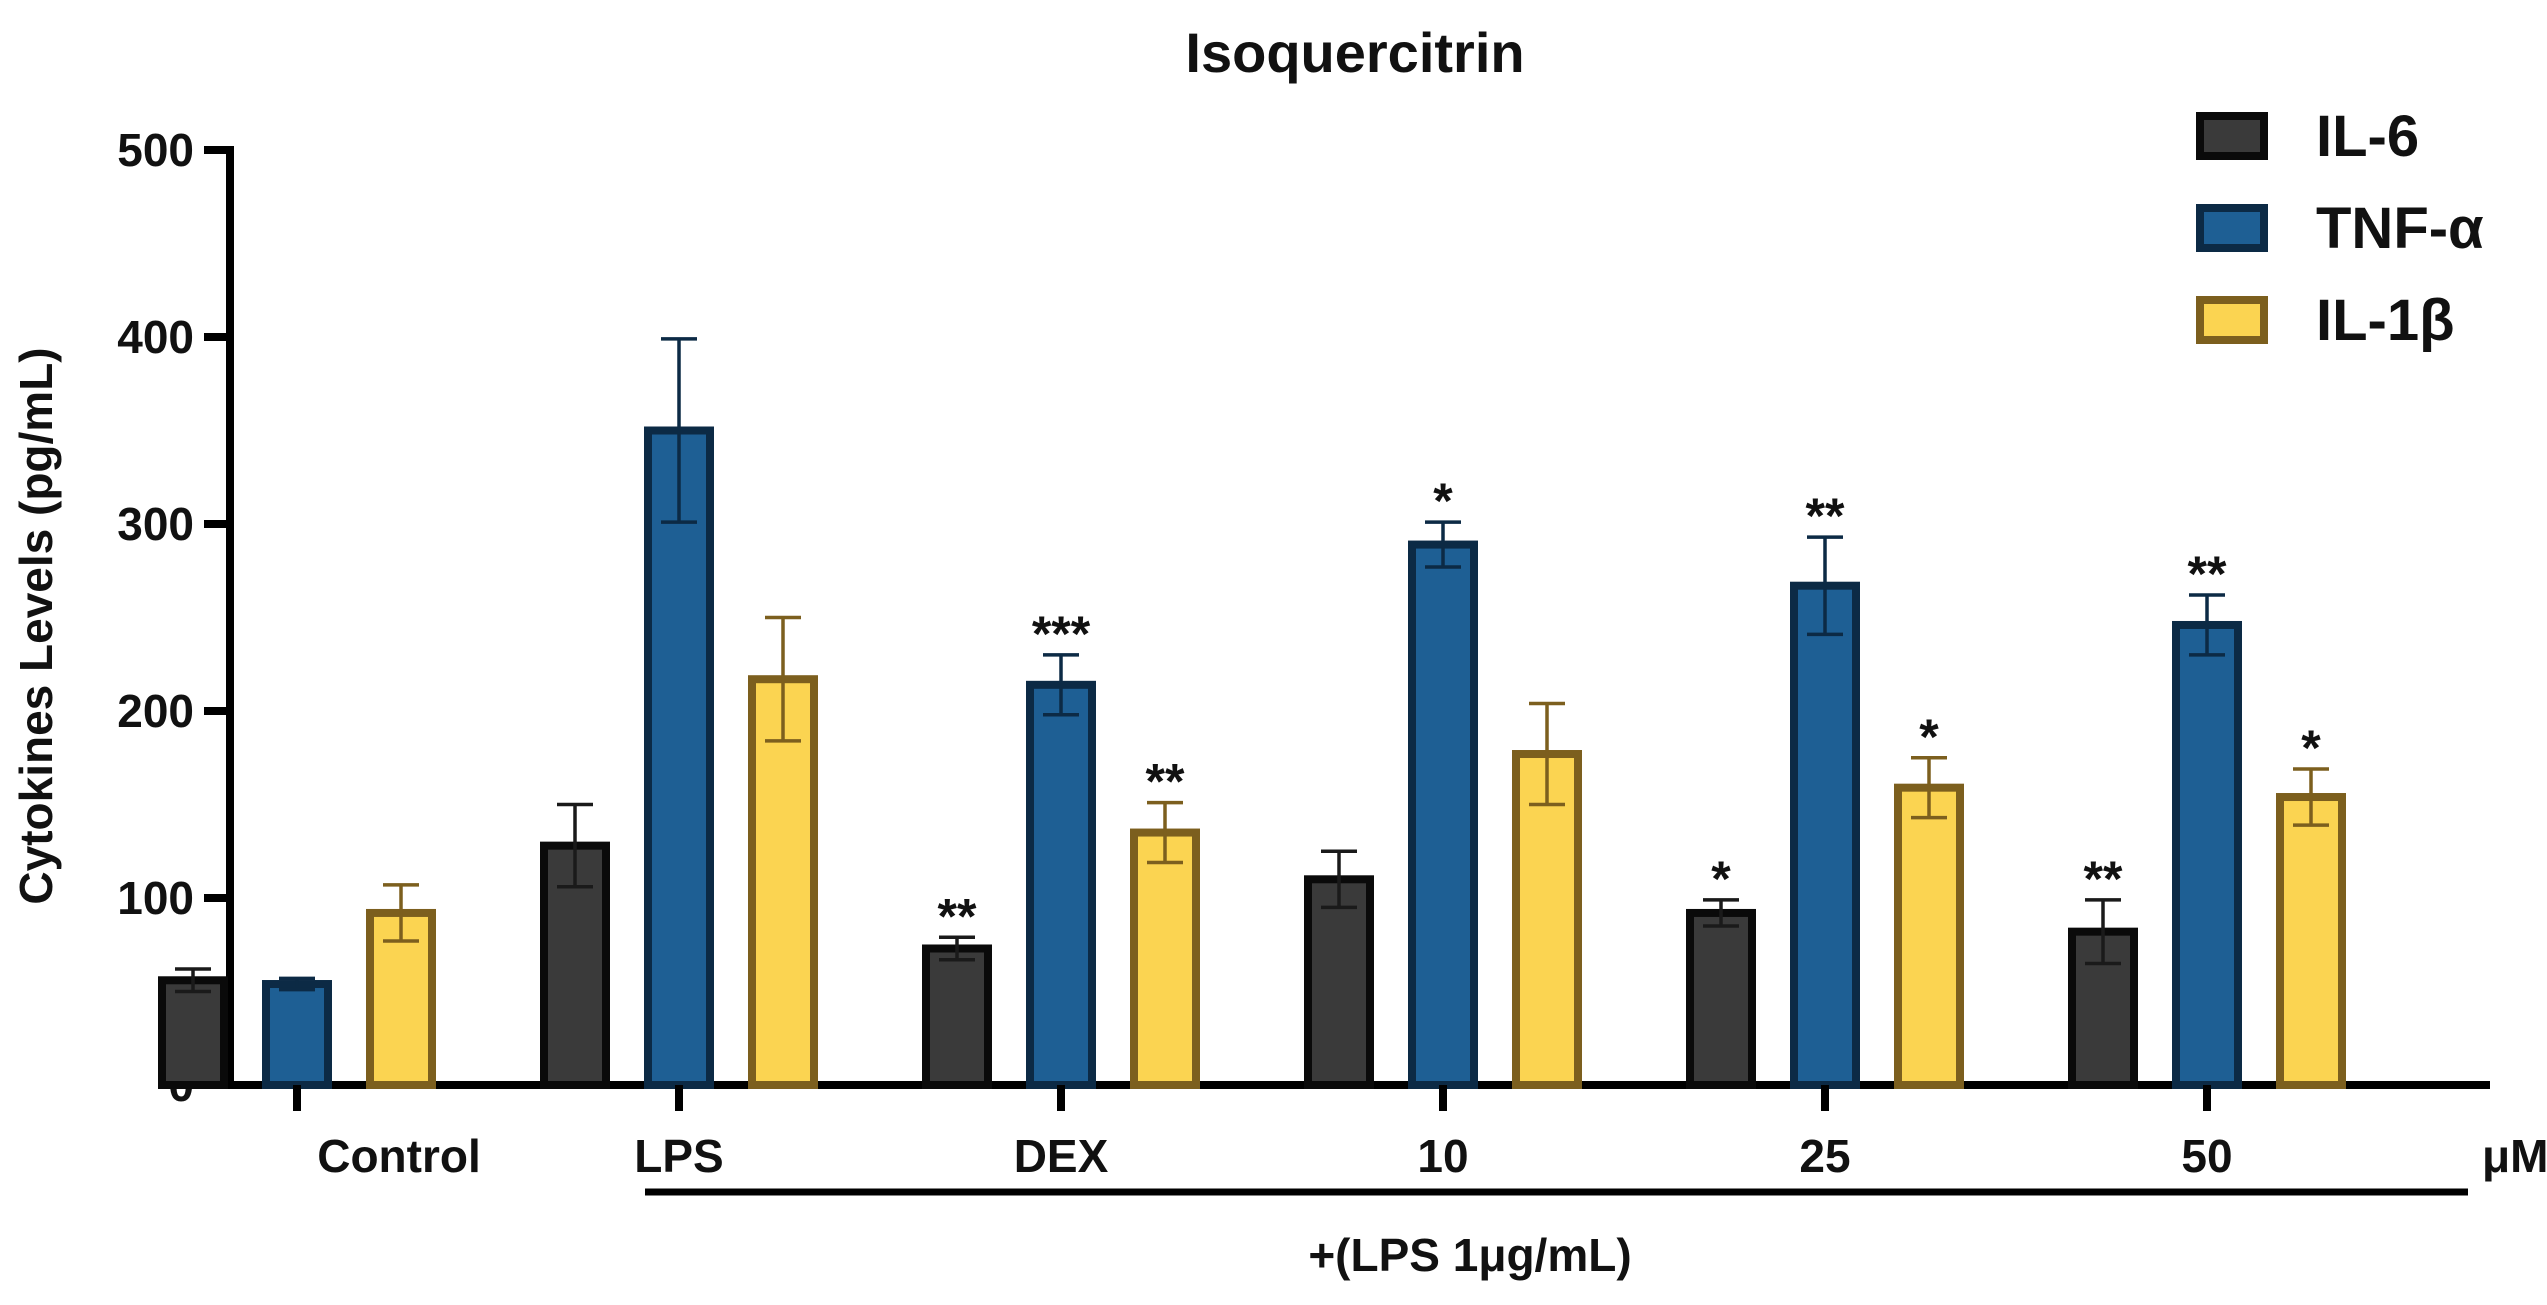  What do you see at coordinates (399, 1156) in the screenshot?
I see `x-category-label: Control` at bounding box center [399, 1156].